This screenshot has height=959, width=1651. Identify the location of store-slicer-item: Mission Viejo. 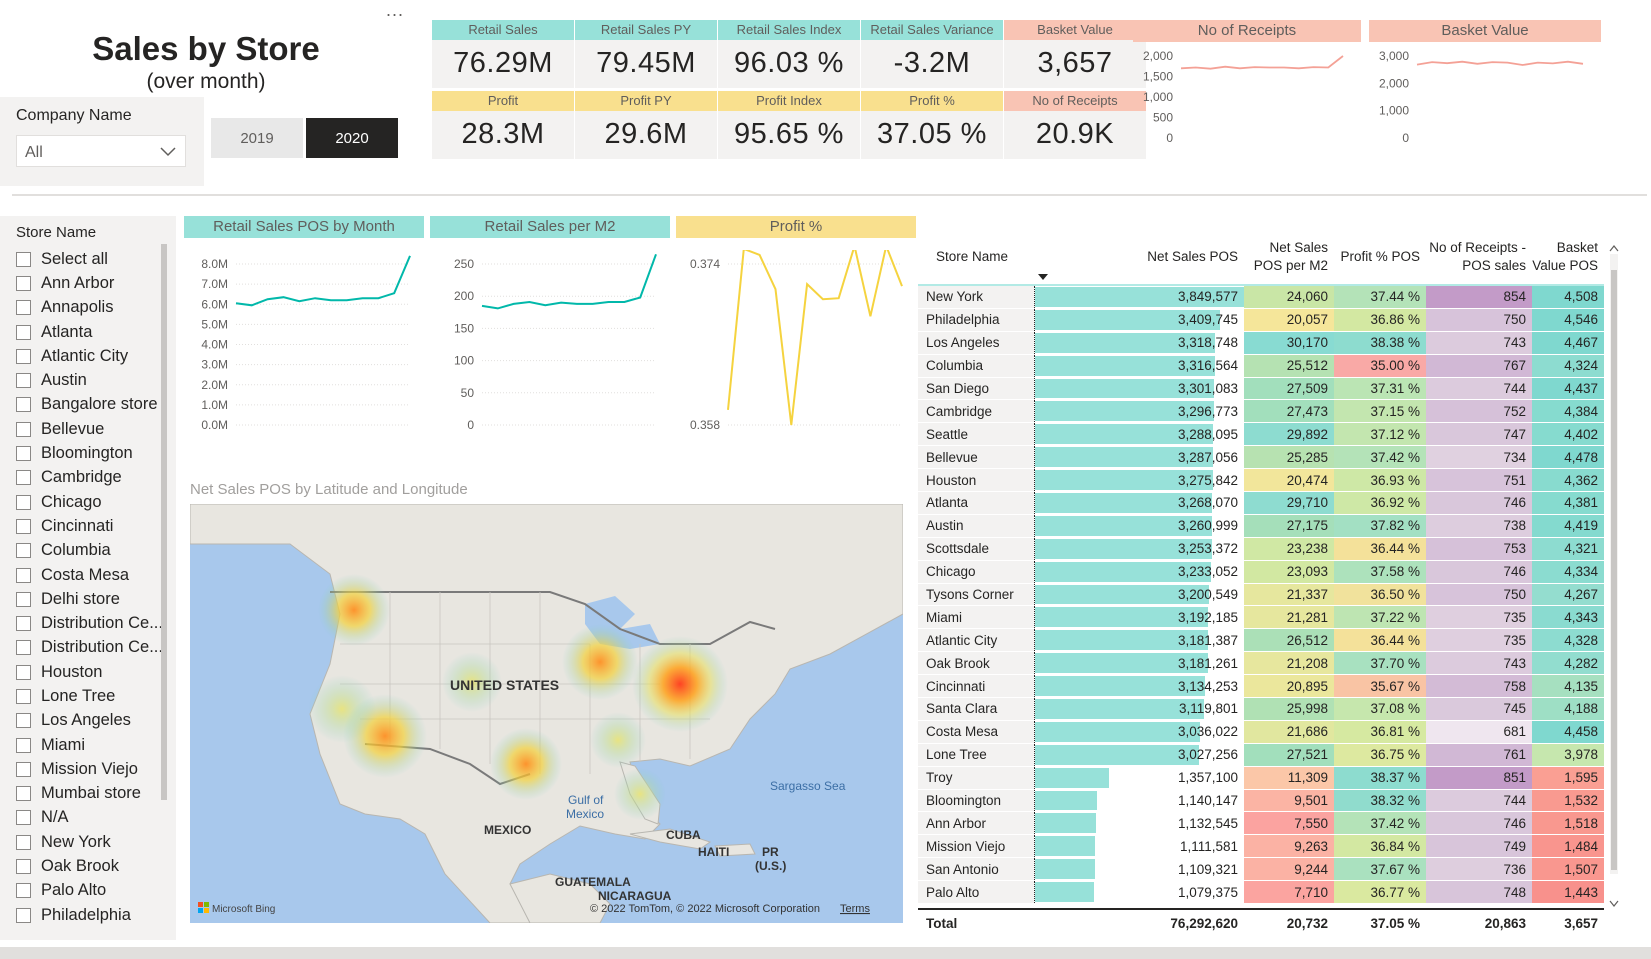
(96, 769).